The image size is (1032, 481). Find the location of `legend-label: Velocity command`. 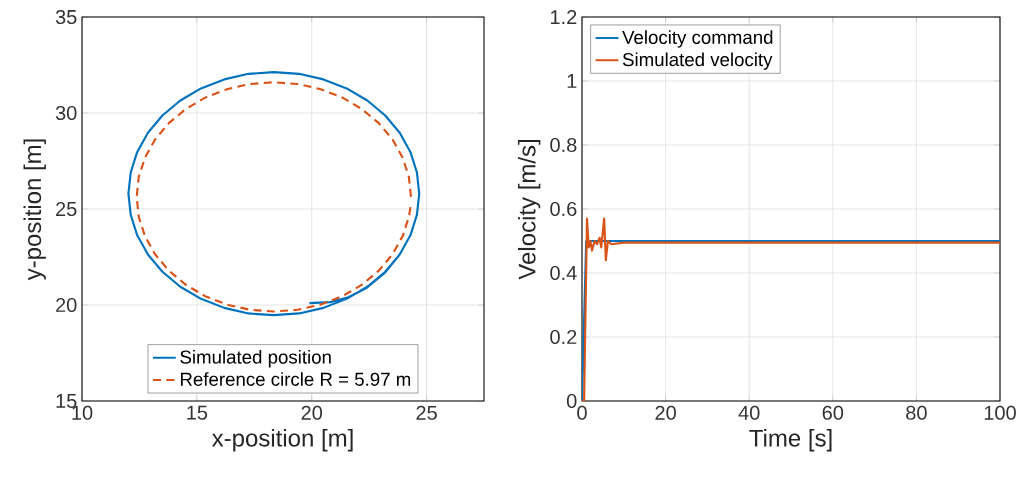

legend-label: Velocity command is located at coordinates (697, 39).